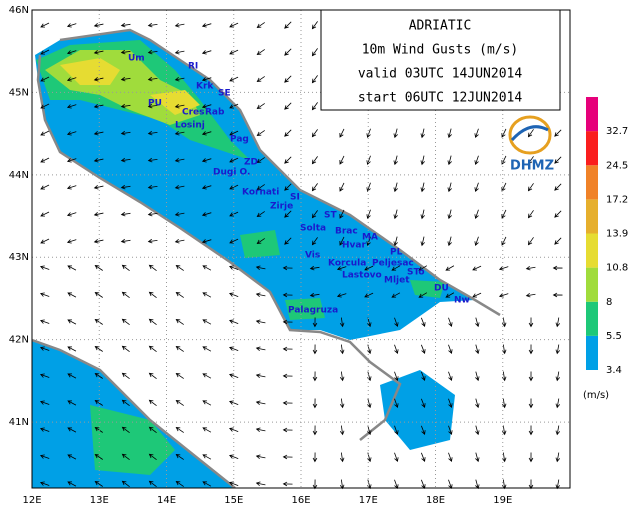 The image size is (630, 519). I want to click on title-line: ADRIATIC, so click(440, 26).